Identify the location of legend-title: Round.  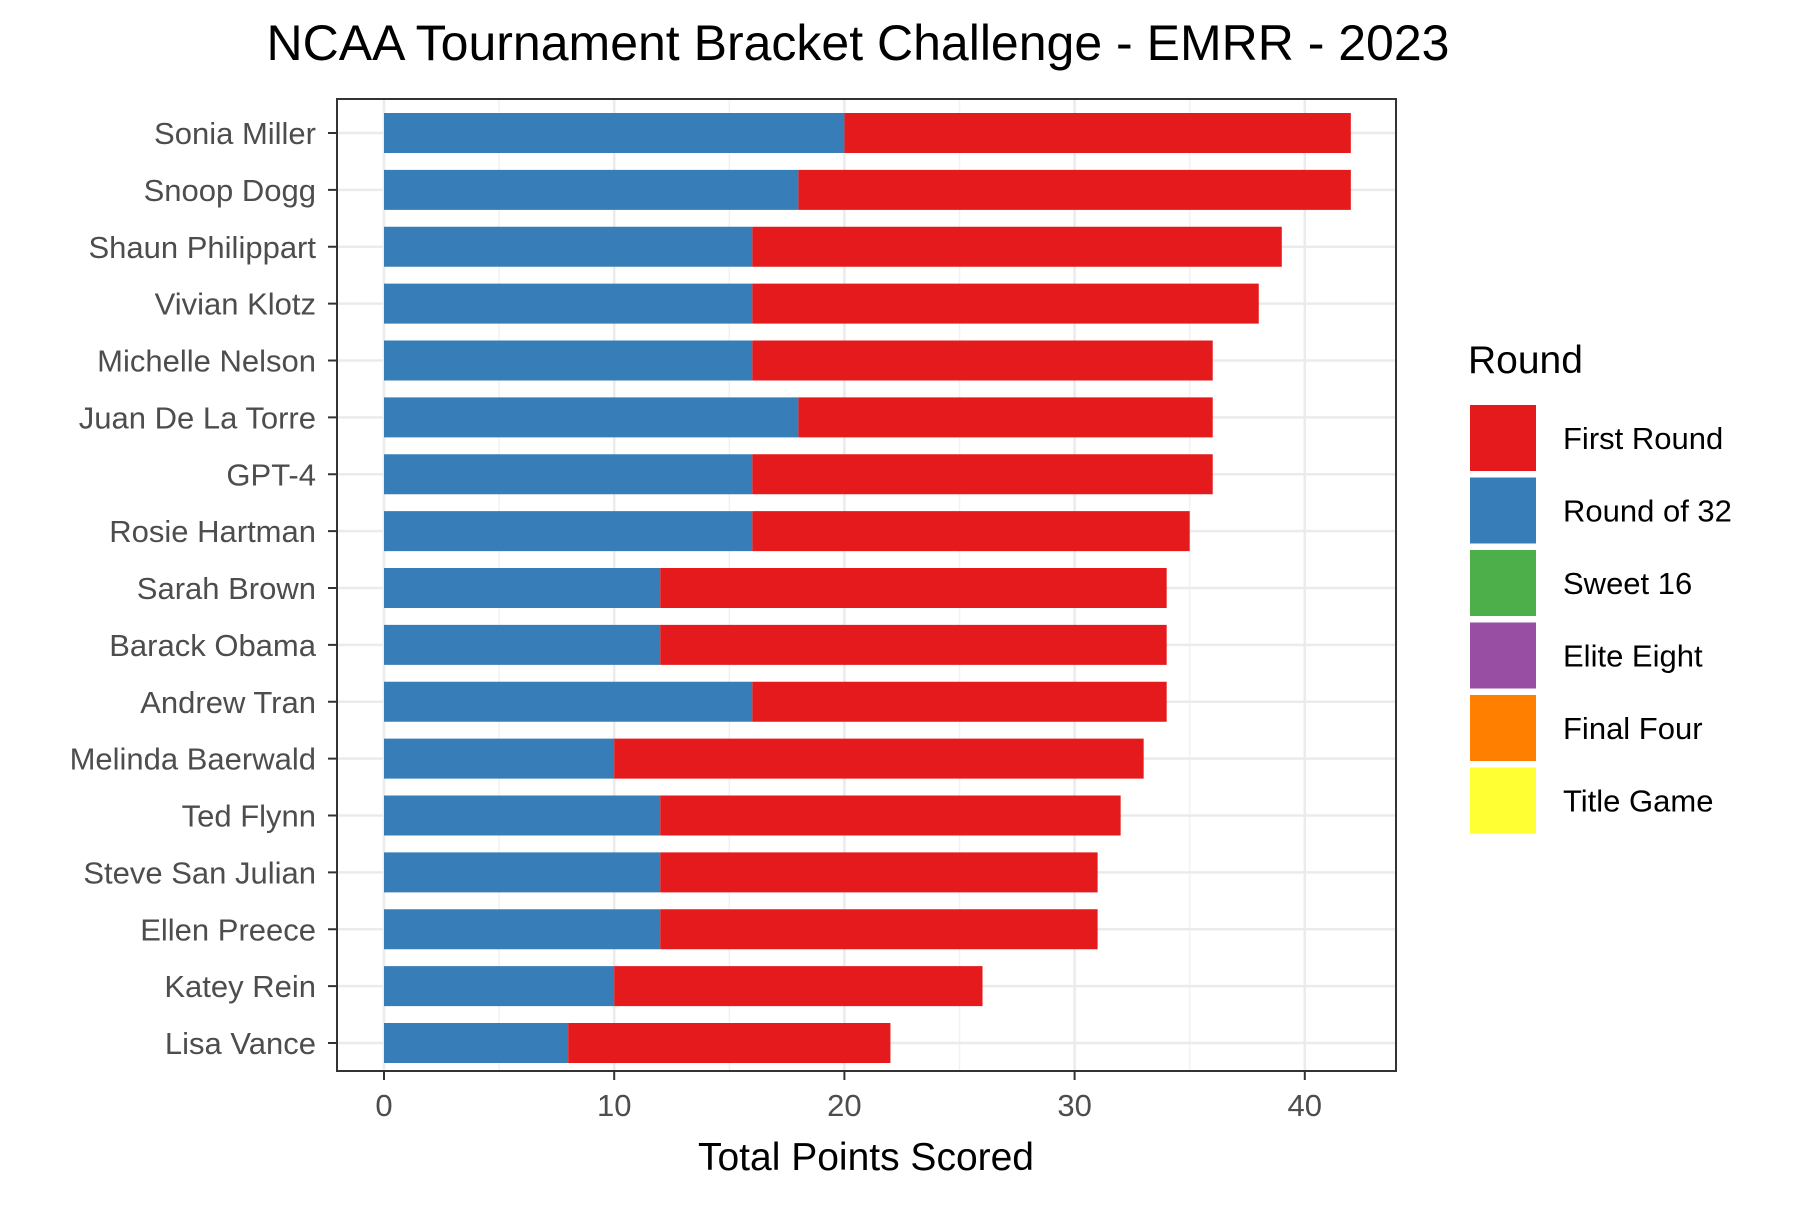
(1525, 360).